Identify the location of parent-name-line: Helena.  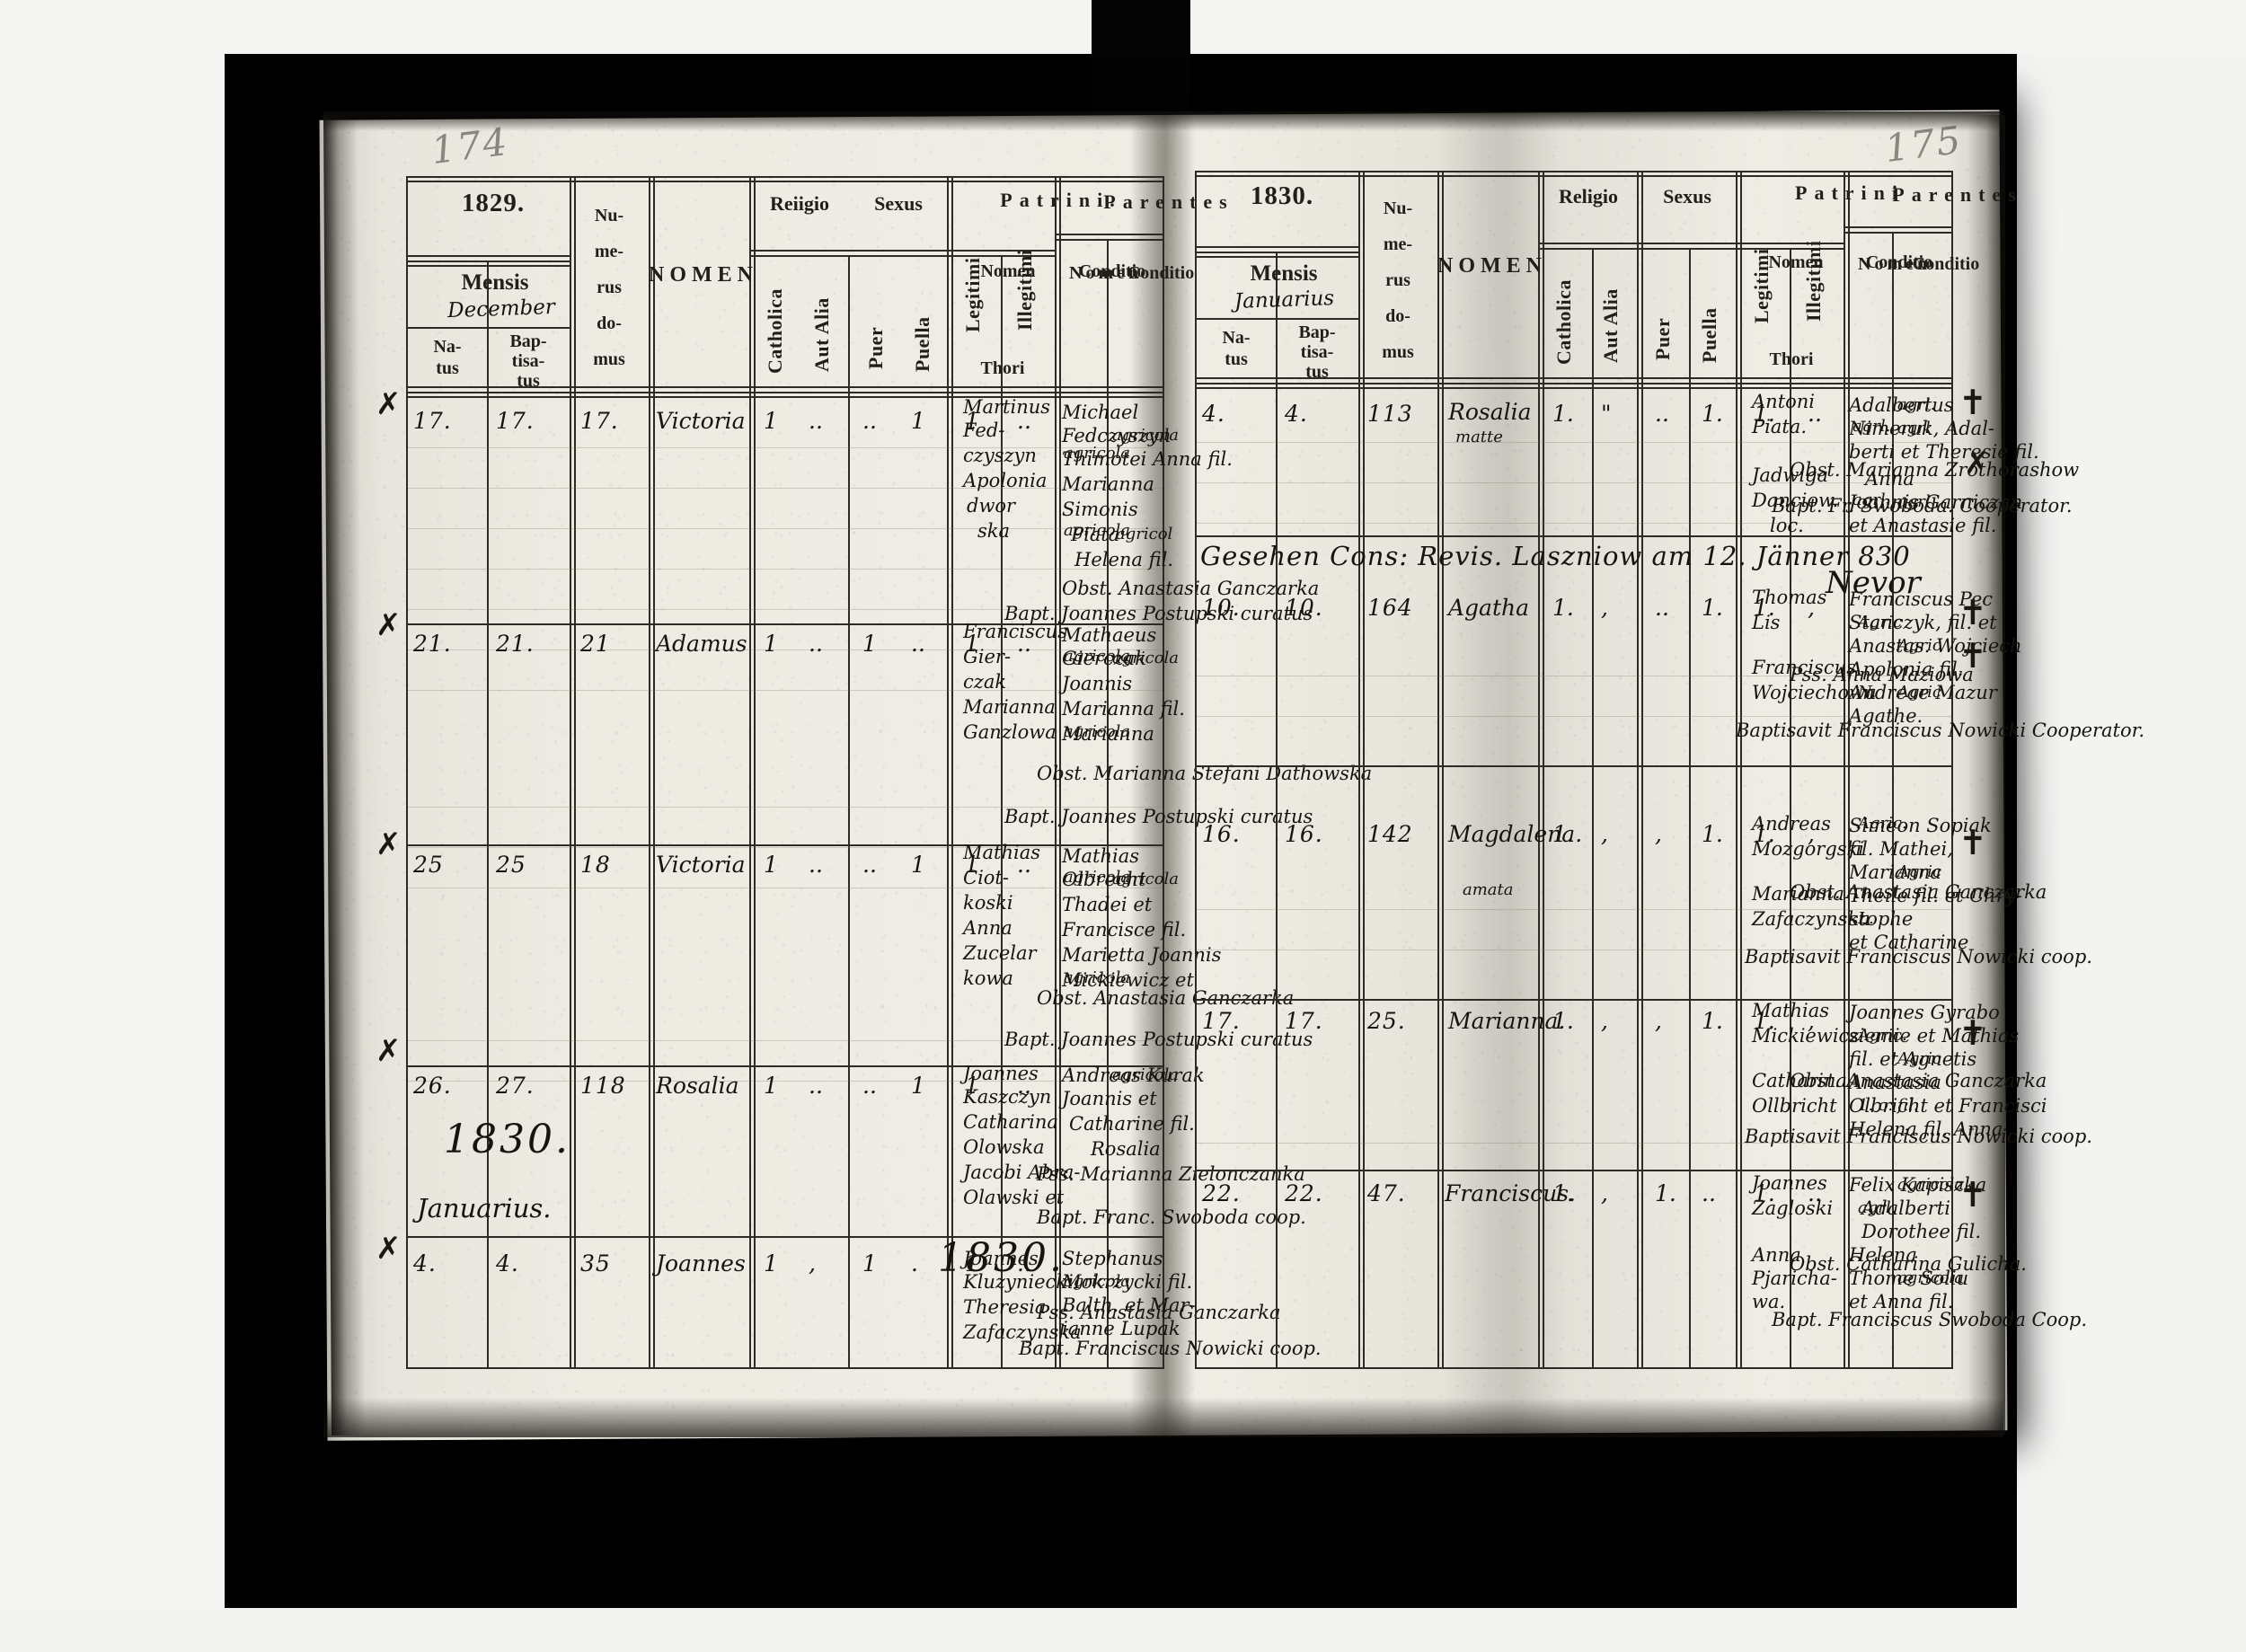
(1883, 1255).